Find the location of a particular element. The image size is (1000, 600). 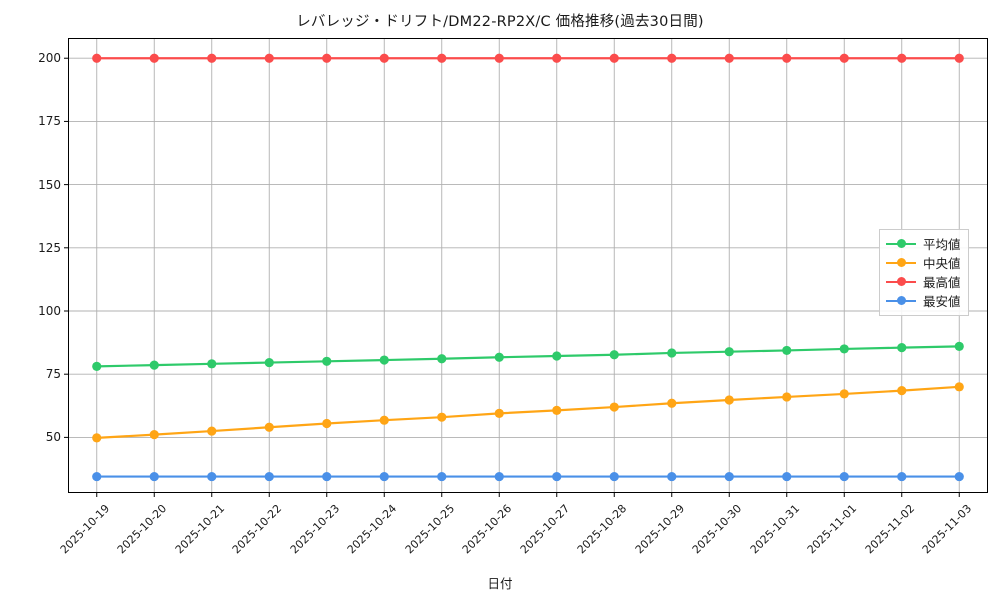

y-tick-label: 175 is located at coordinates (49, 121).